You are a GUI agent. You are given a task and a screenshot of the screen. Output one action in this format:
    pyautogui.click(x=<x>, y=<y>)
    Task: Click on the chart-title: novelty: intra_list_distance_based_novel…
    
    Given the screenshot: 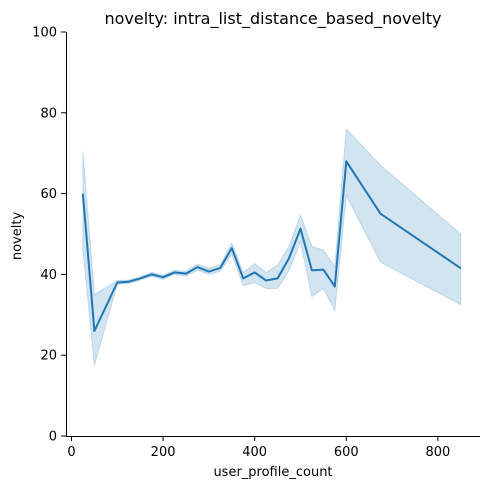 What is the action you would take?
    pyautogui.click(x=272, y=19)
    